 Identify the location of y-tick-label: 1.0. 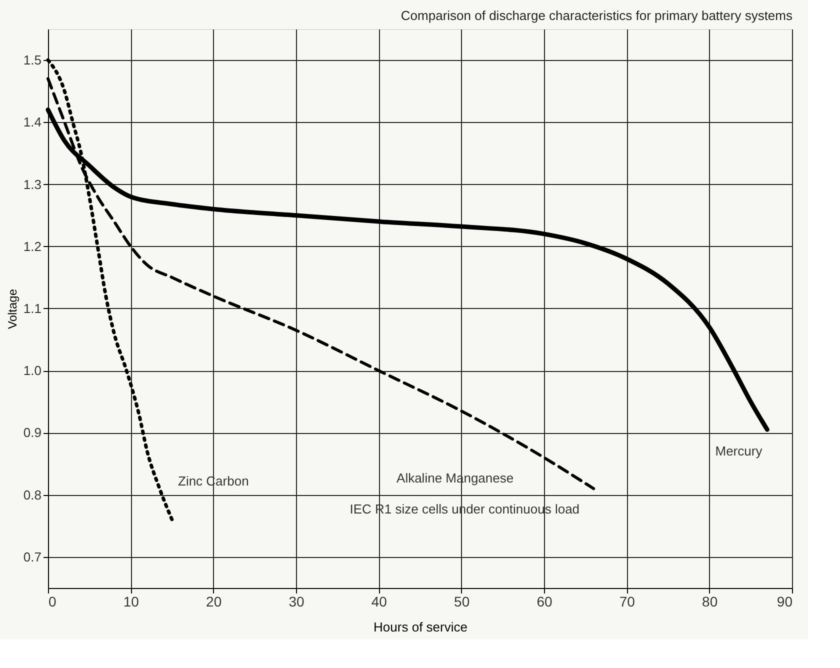
(32, 370).